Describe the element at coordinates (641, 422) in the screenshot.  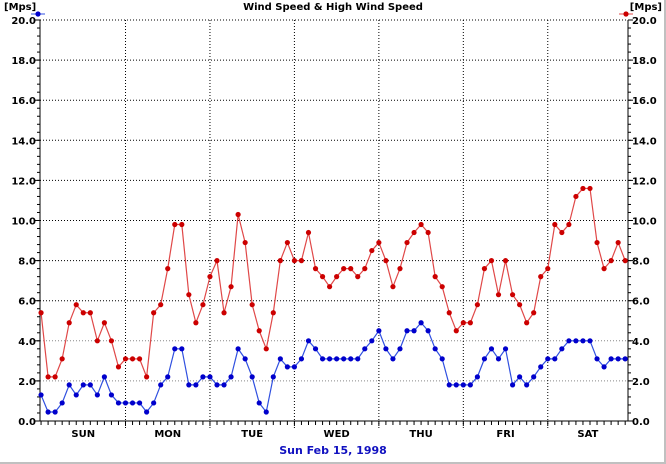
I see `y-tick-label-right: 0.0` at that location.